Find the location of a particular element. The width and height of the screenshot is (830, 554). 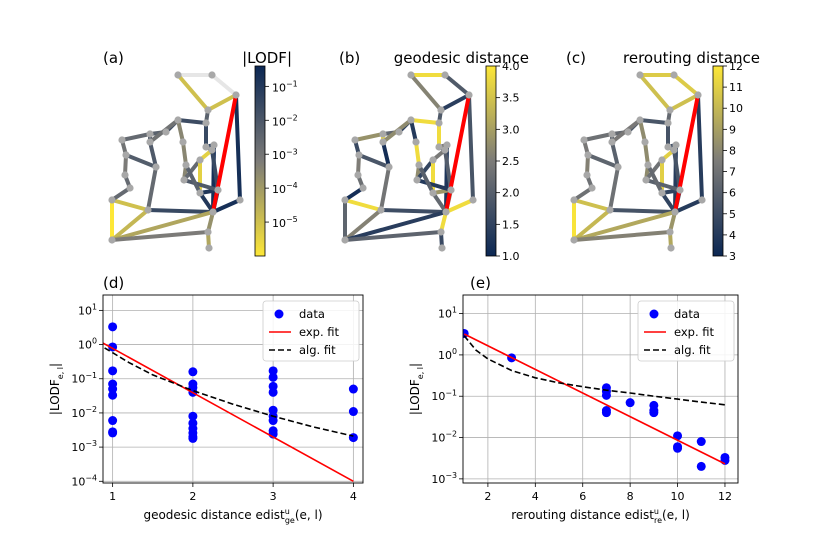

x-tick-label: 2 is located at coordinates (487, 496).